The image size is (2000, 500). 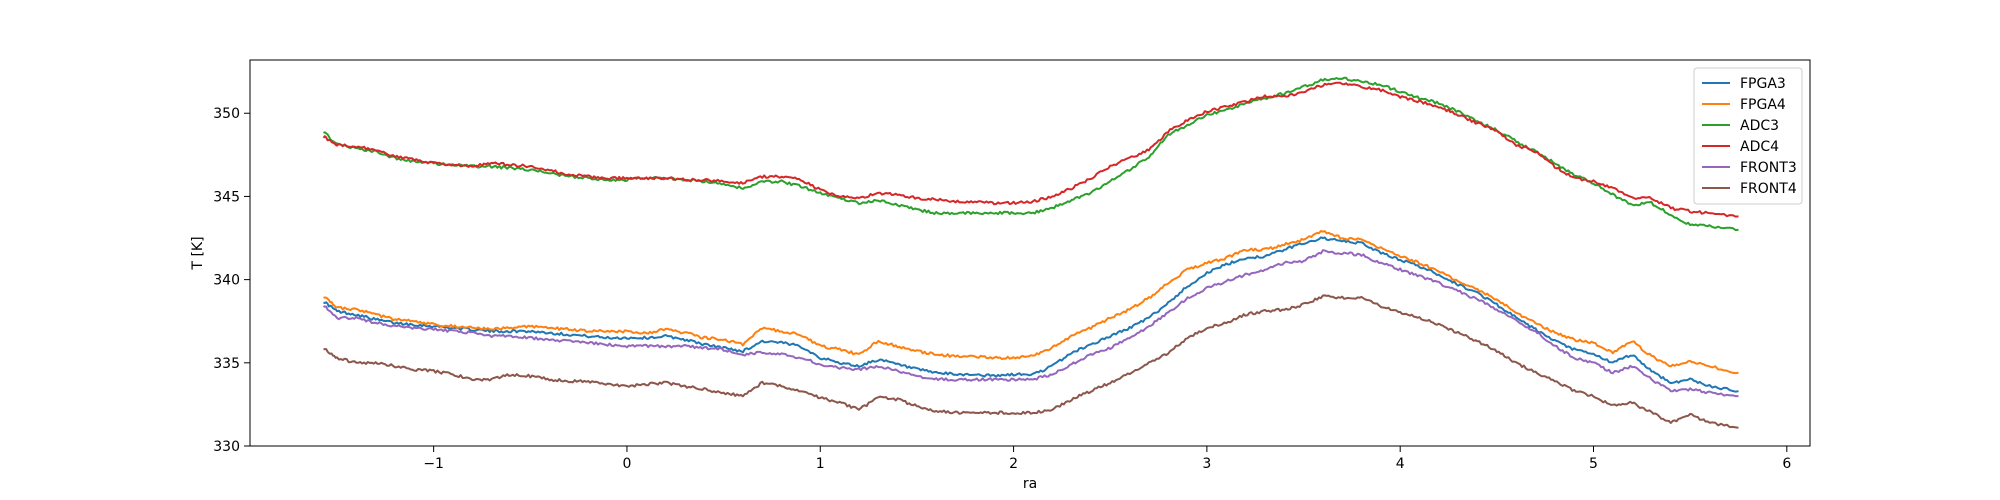 What do you see at coordinates (226, 114) in the screenshot?
I see `y-tick-label: 350` at bounding box center [226, 114].